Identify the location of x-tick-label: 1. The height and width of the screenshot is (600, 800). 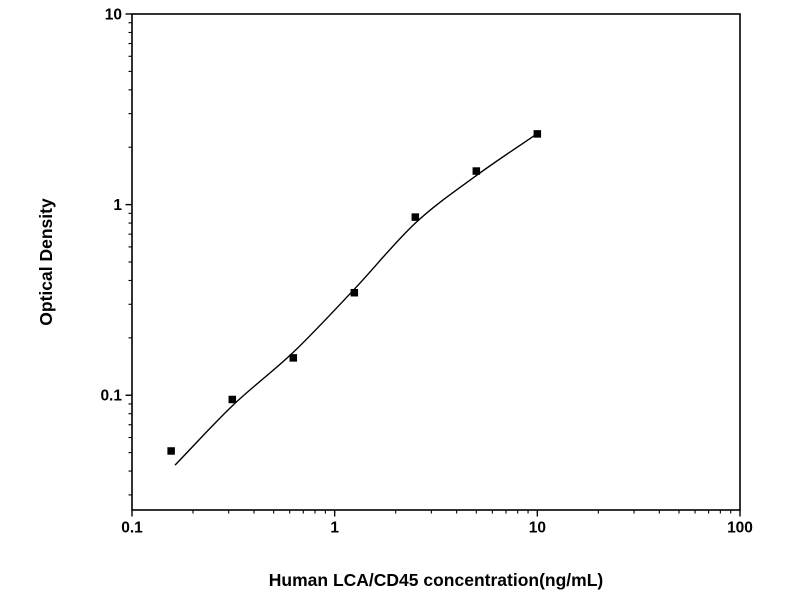
(334, 527).